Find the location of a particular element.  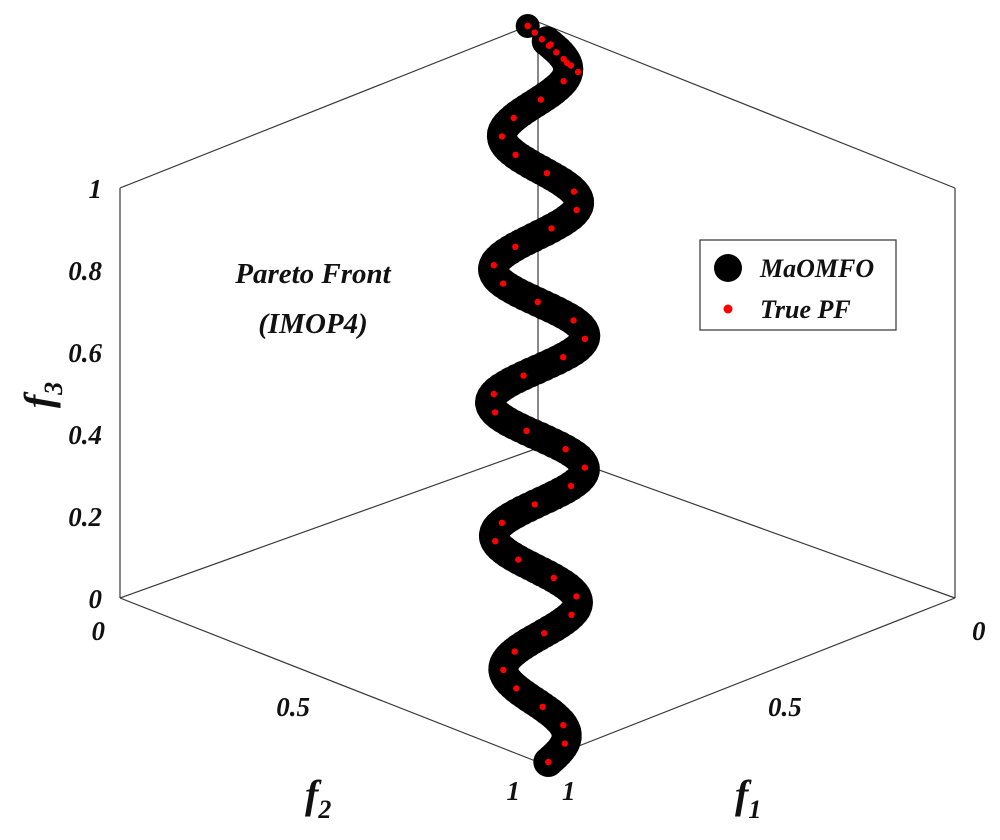

f1-axis-label: f1 is located at coordinates (748, 798).